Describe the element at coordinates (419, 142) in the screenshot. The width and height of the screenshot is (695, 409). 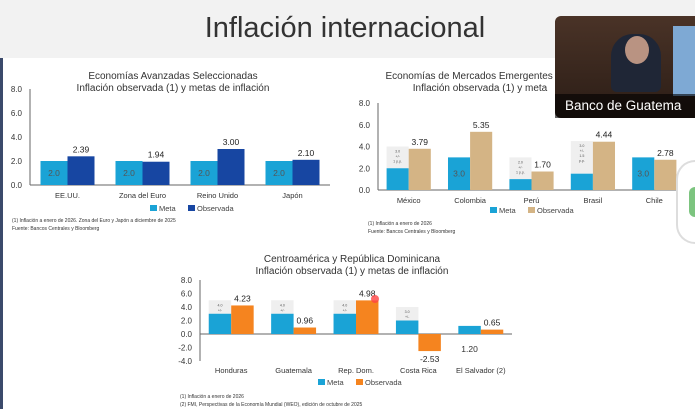
I see `bar-observada-label: 3.79` at that location.